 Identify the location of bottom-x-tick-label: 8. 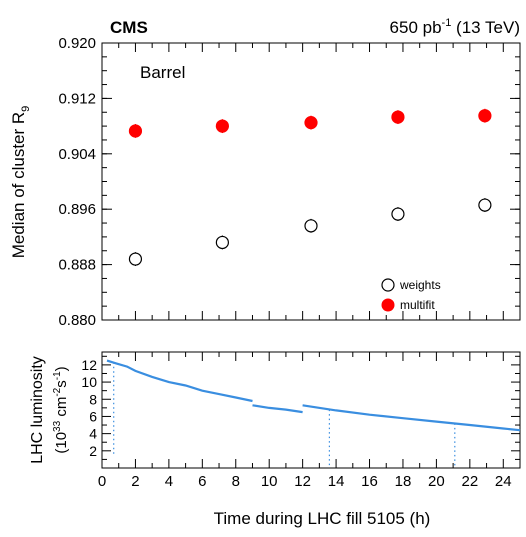
(236, 481).